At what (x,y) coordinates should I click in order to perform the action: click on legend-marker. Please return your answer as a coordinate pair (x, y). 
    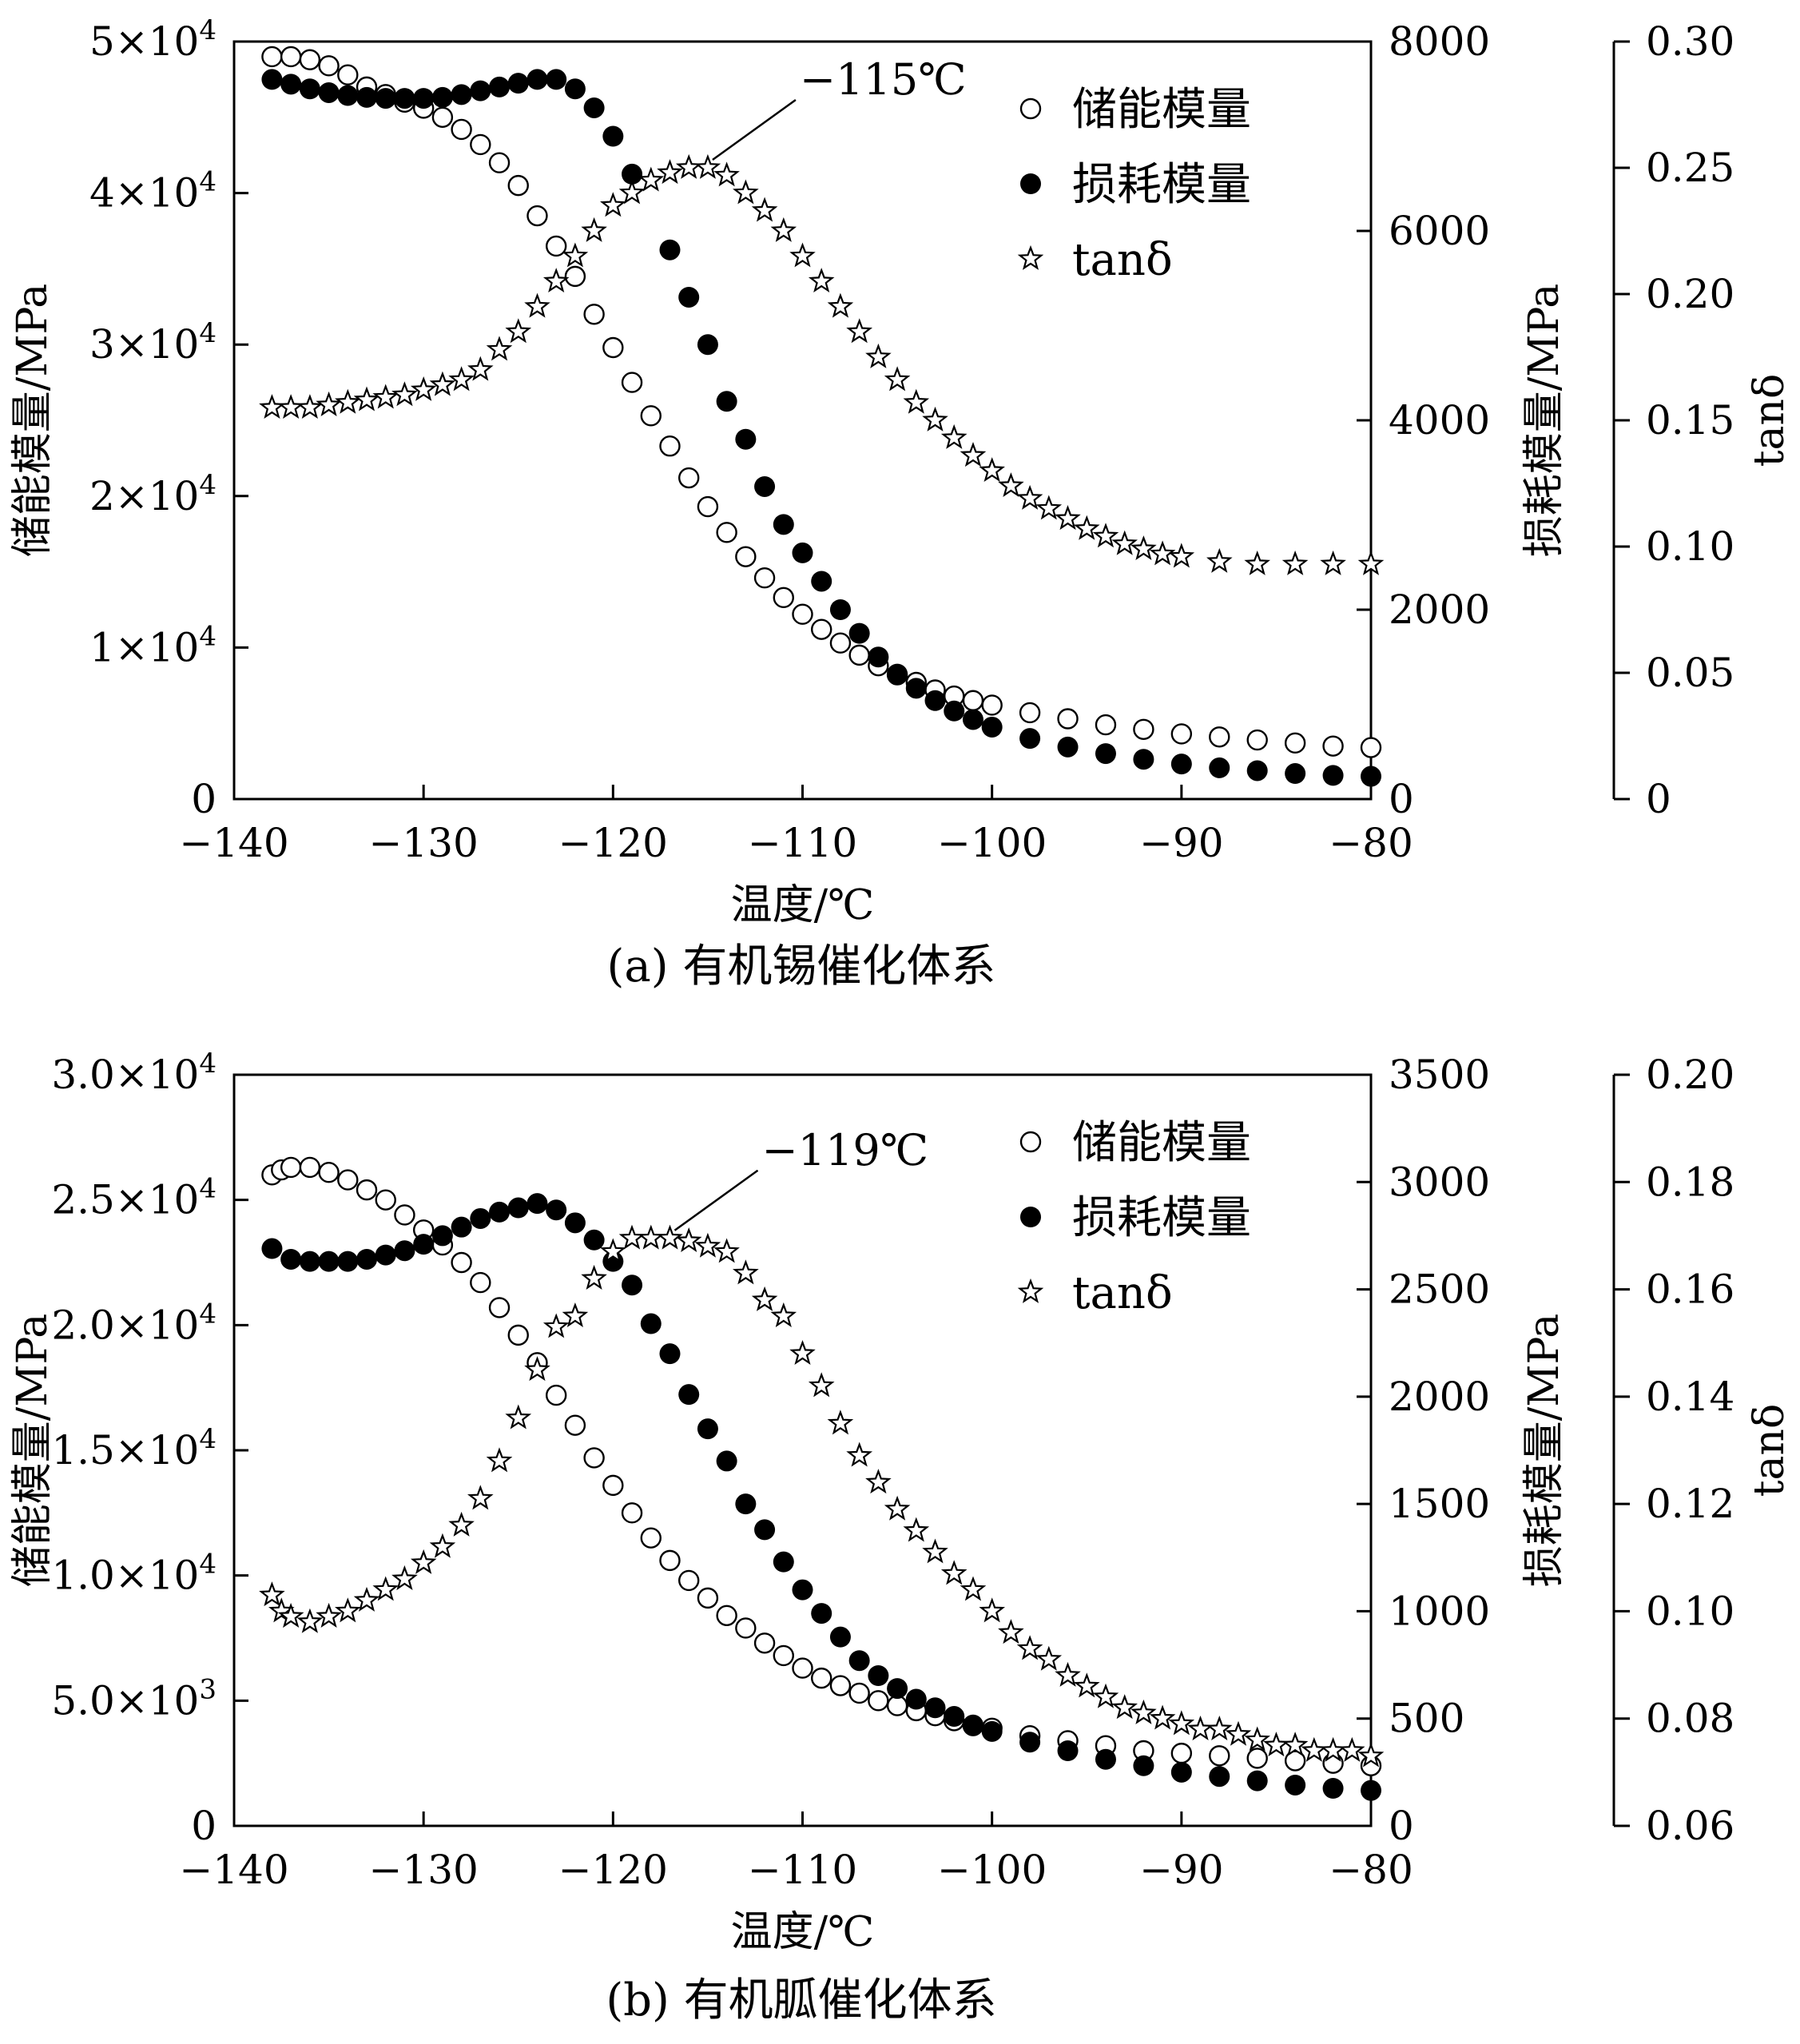
    Looking at the image, I should click on (1030, 1290).